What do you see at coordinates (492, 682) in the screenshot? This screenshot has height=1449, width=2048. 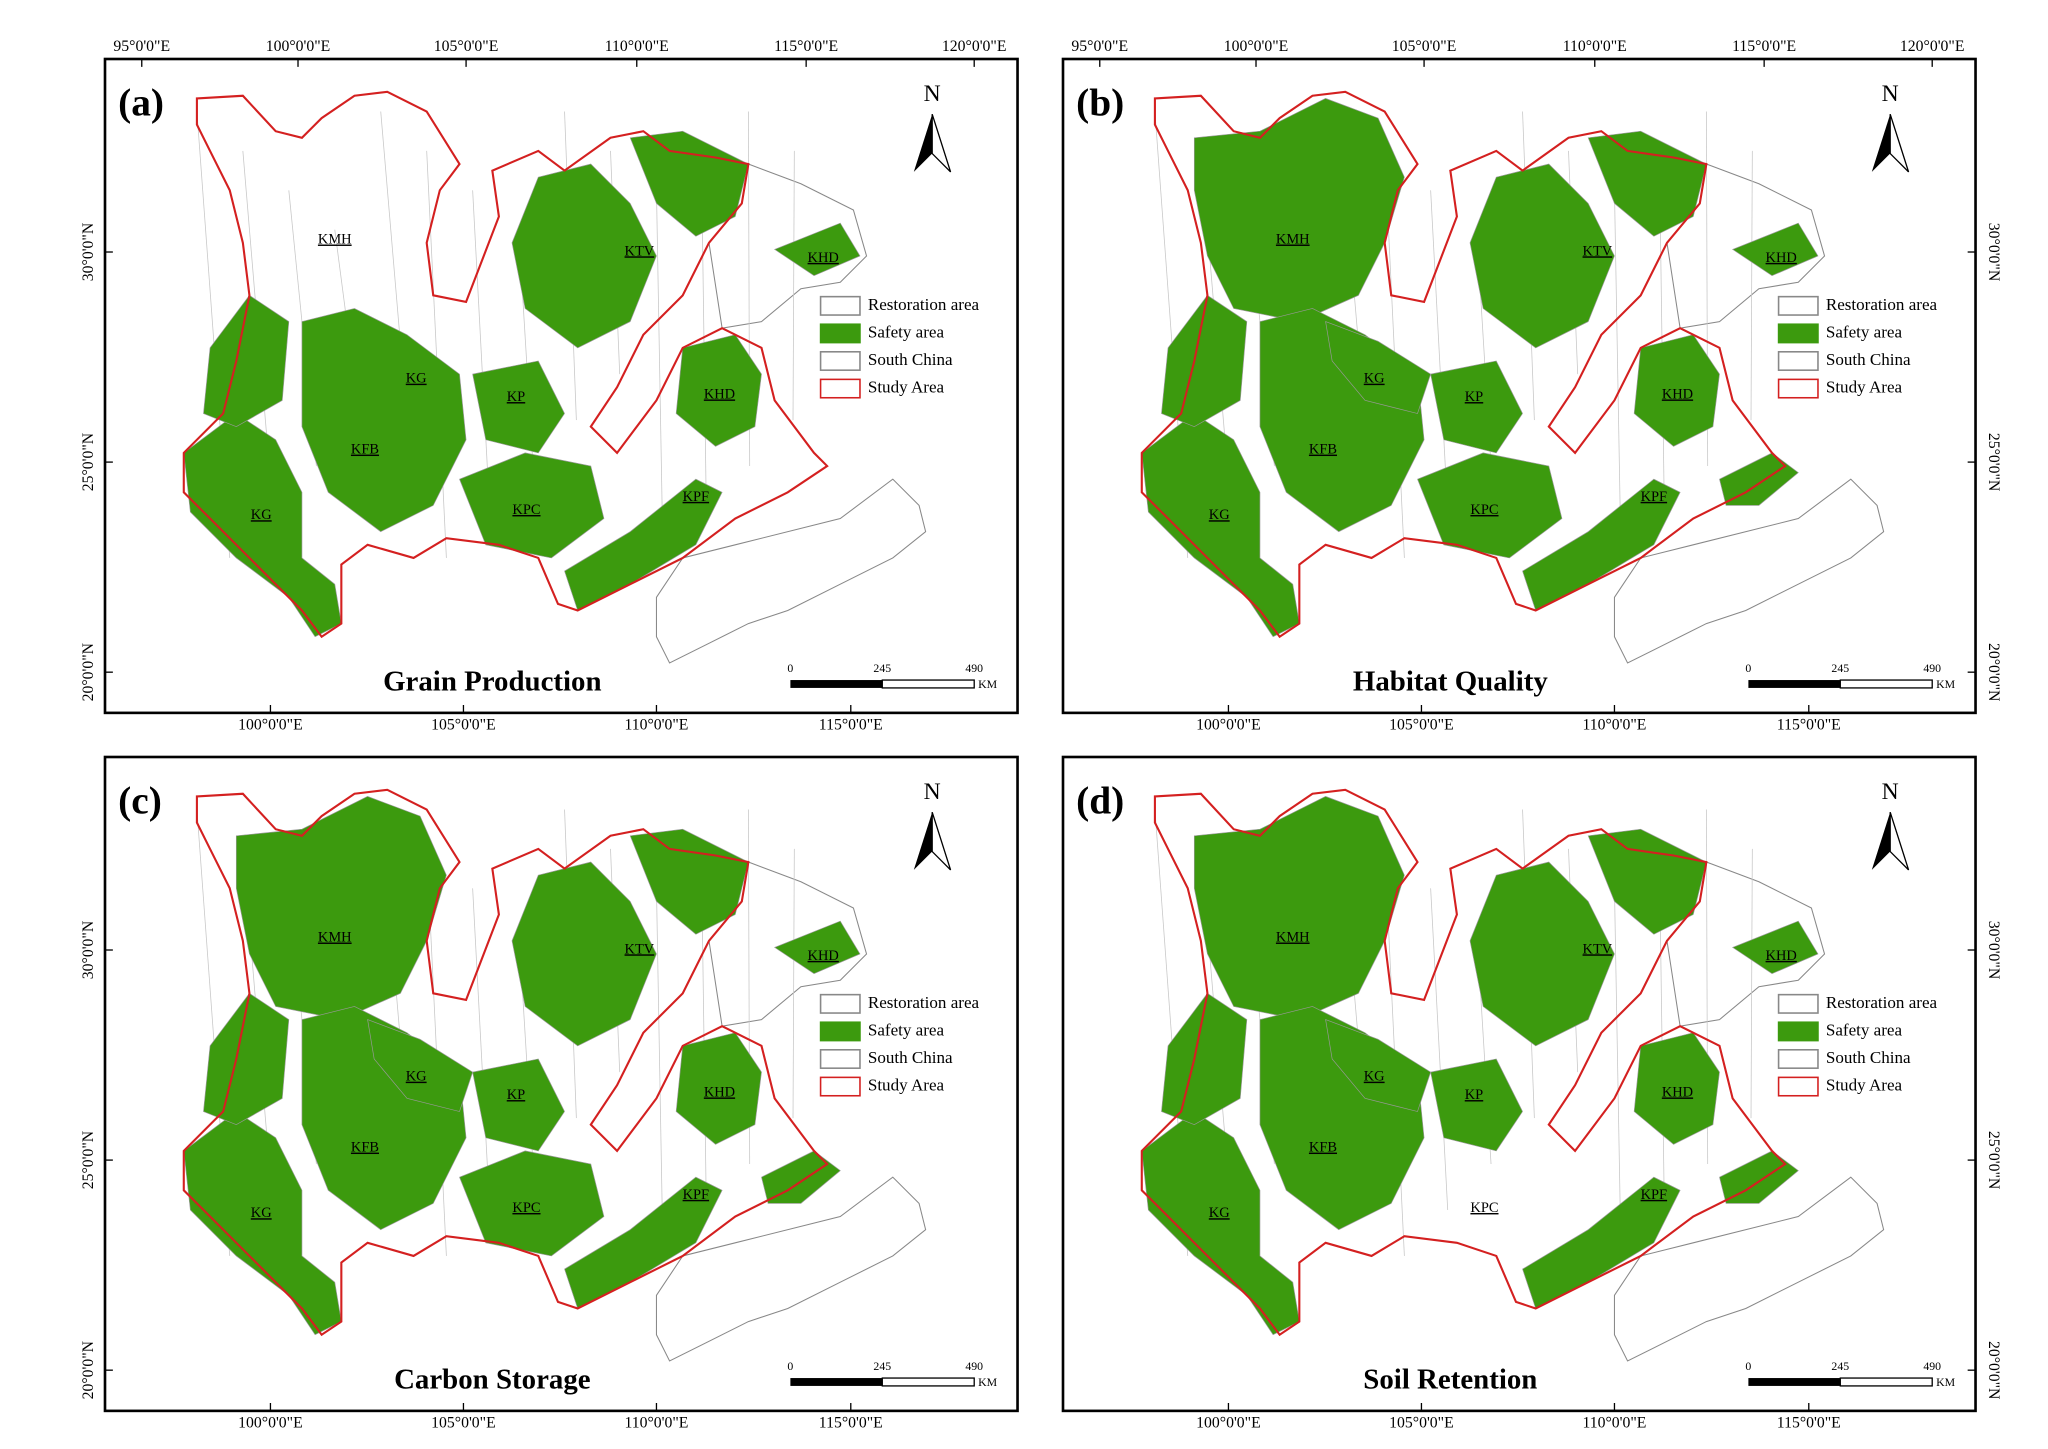 I see `panel-title: Grain Production` at bounding box center [492, 682].